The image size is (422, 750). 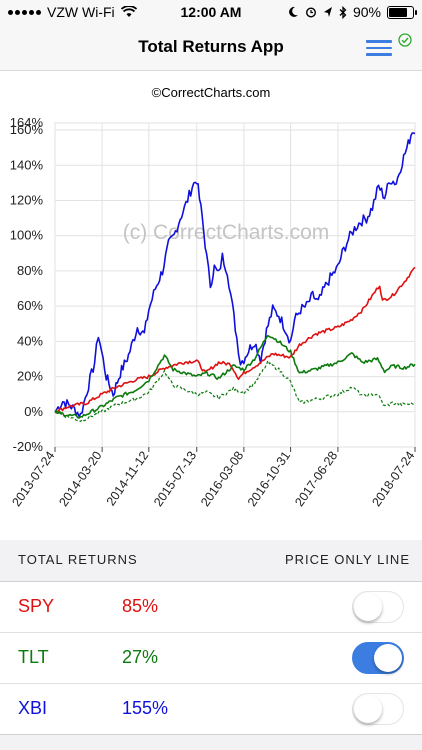 What do you see at coordinates (398, 12) in the screenshot?
I see `battery-fill` at bounding box center [398, 12].